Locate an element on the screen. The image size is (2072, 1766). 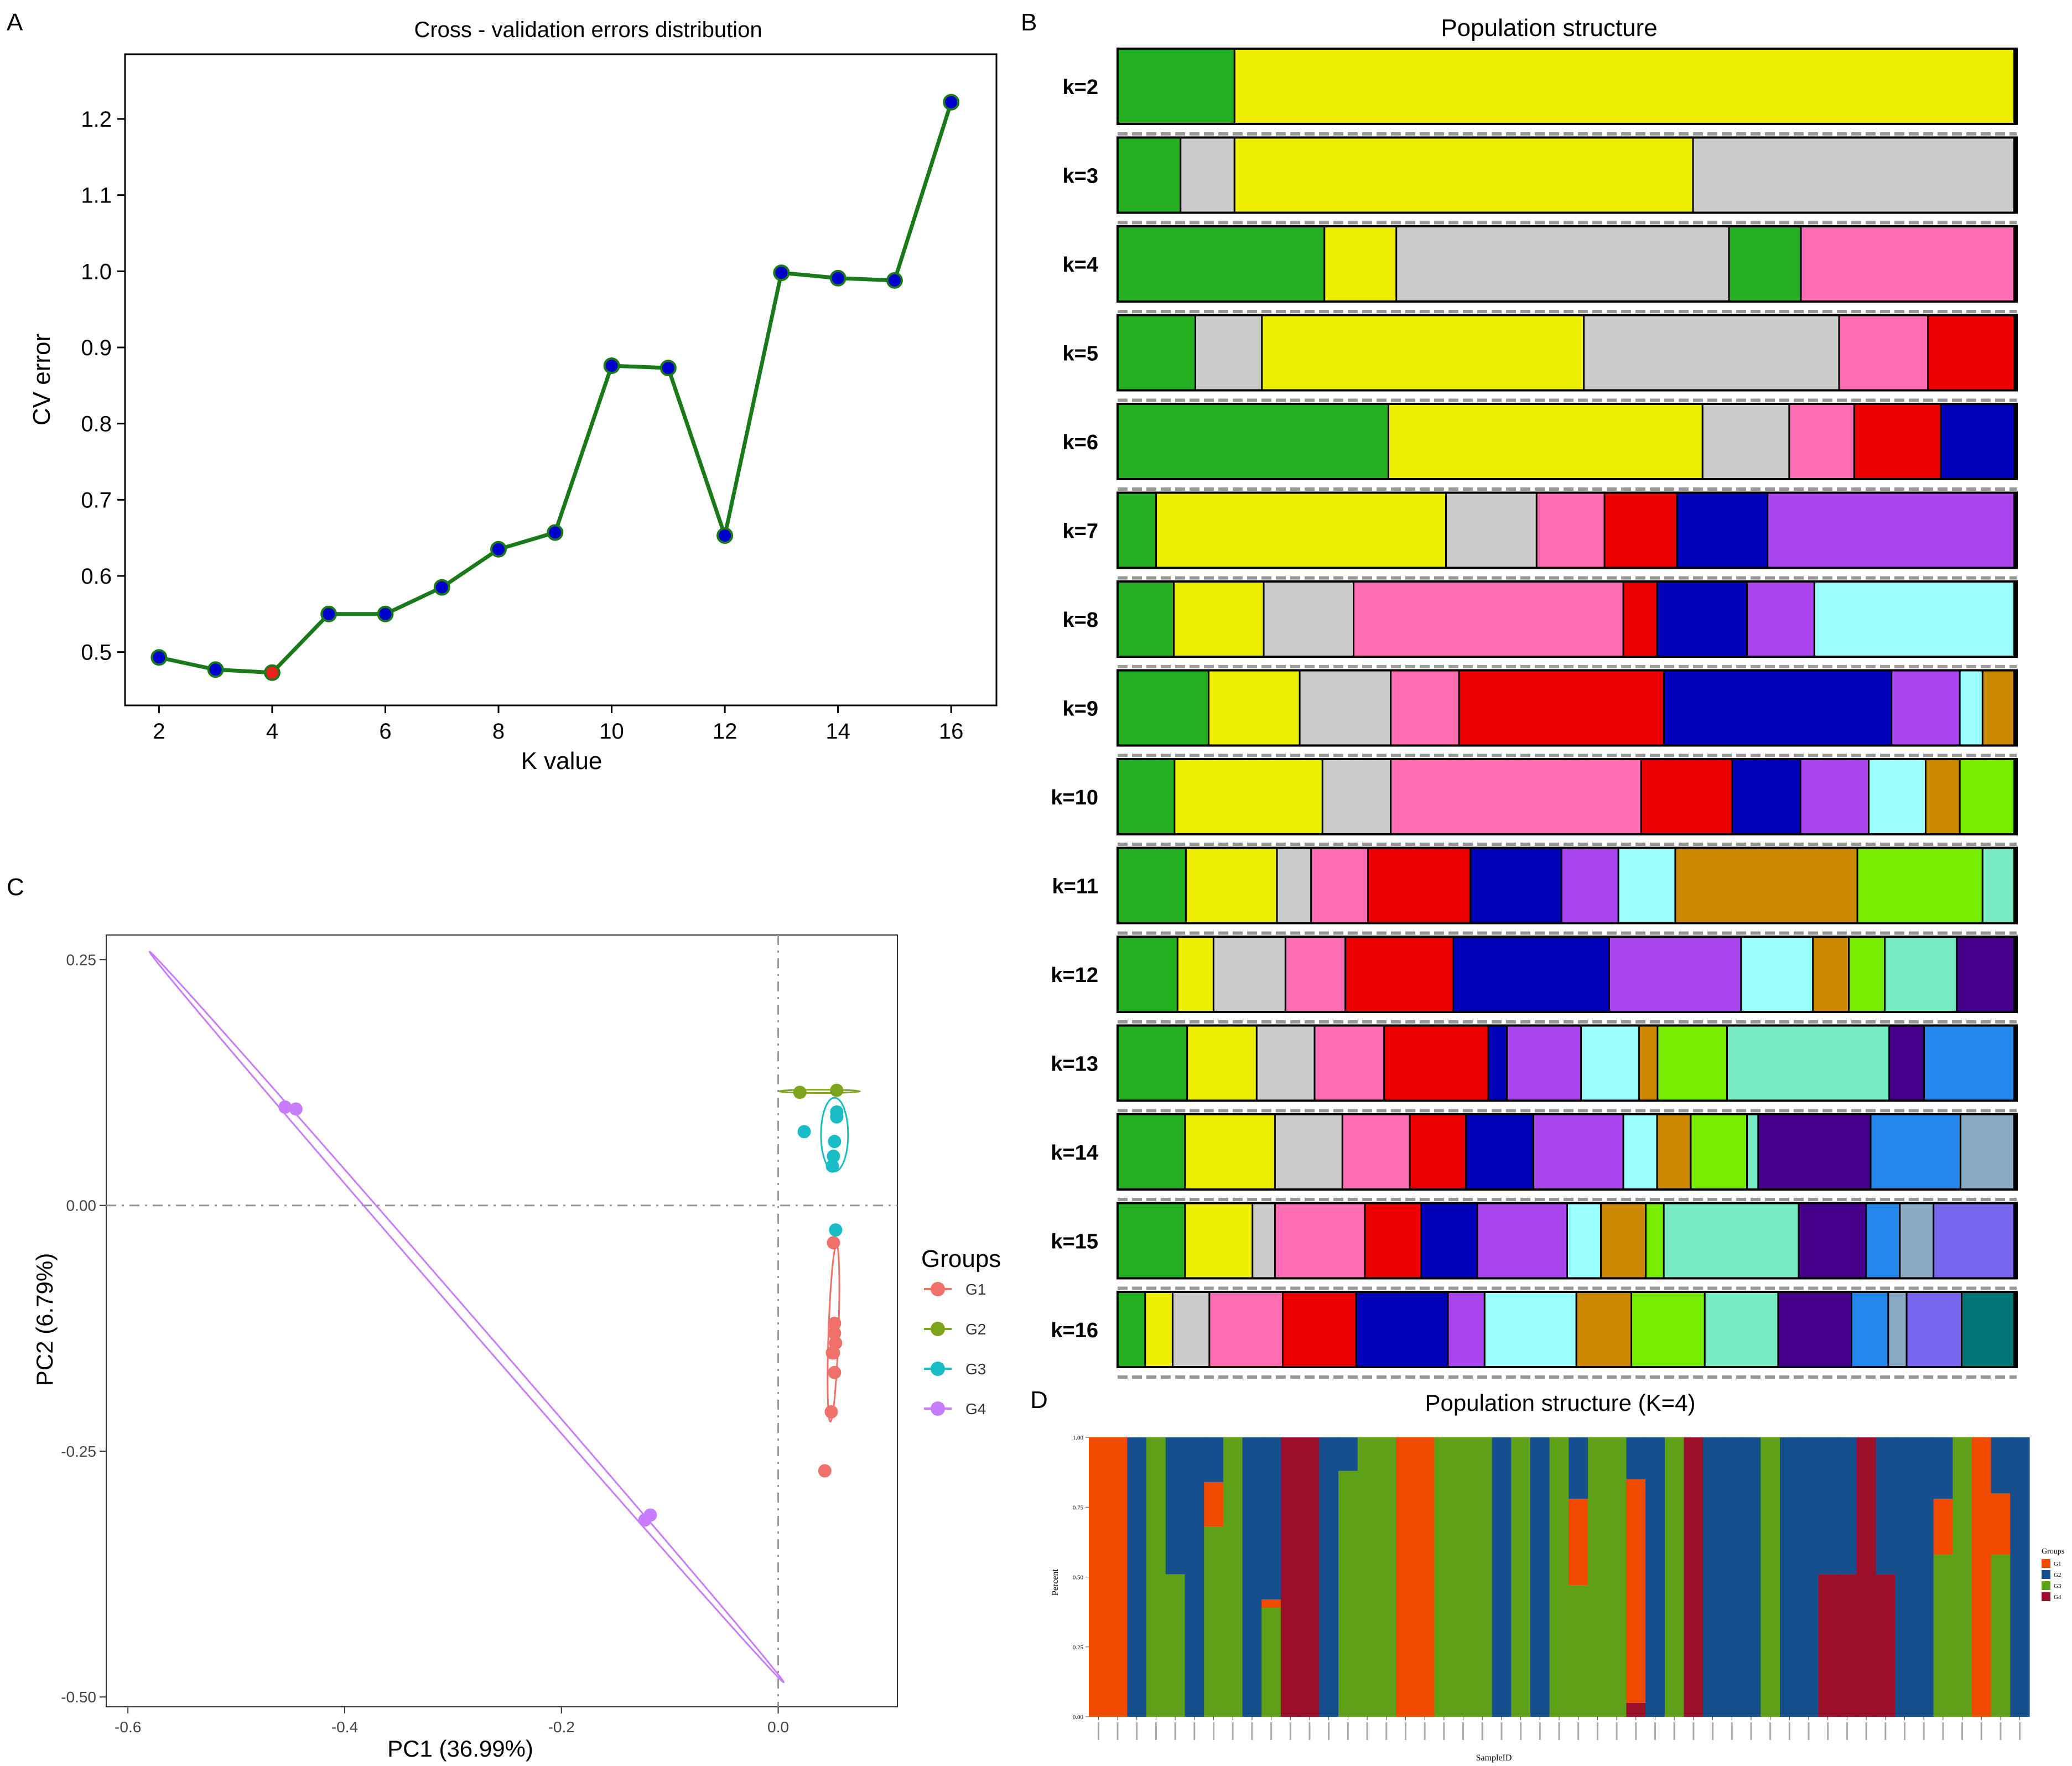
y-tick-label-a: 0.7 is located at coordinates (96, 500).